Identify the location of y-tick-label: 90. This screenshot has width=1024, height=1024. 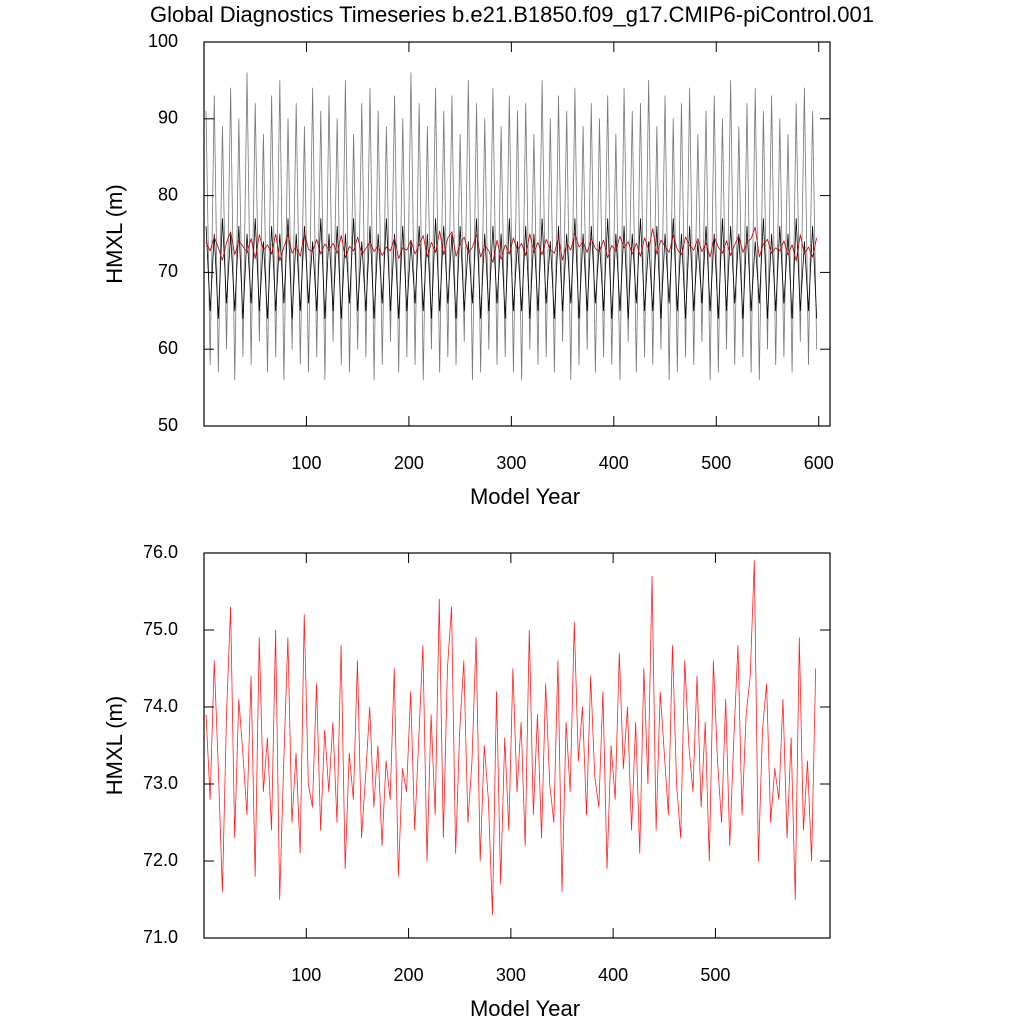
(168, 118).